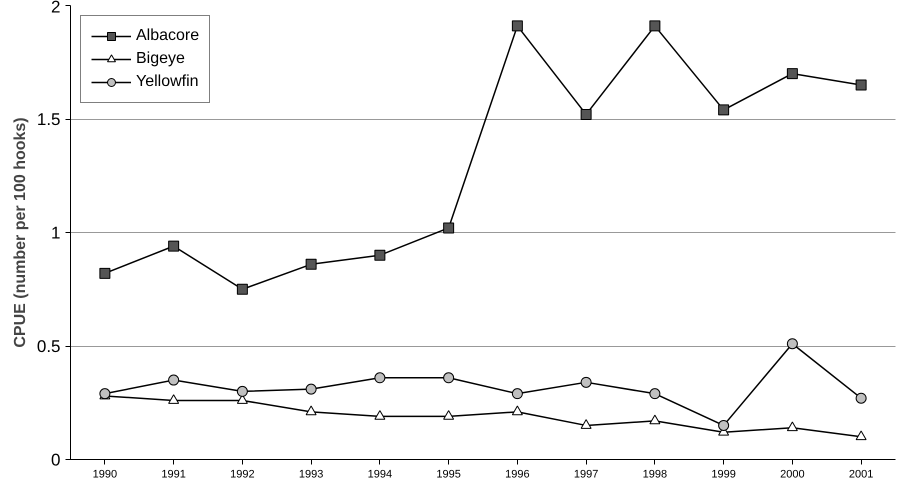 The height and width of the screenshot is (483, 902). What do you see at coordinates (448, 474) in the screenshot?
I see `x-tick-label: 1995` at bounding box center [448, 474].